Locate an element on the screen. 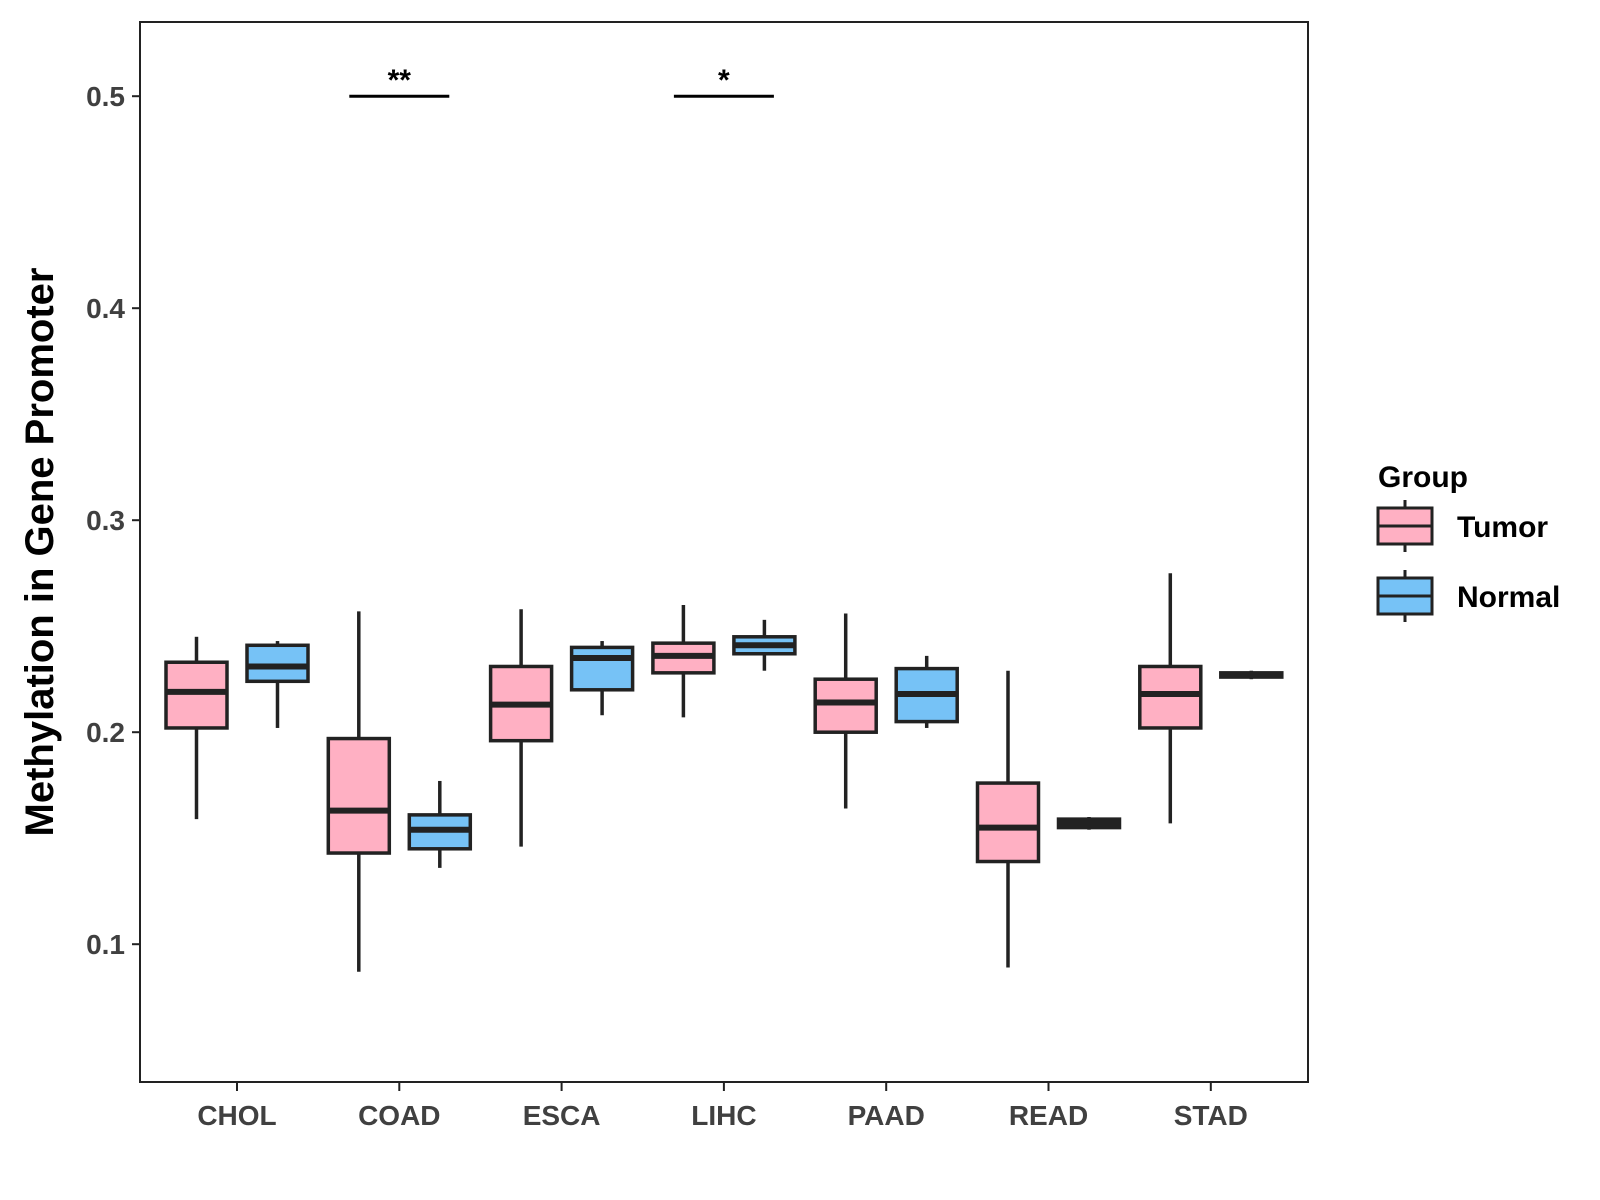 Image resolution: width=1600 pixels, height=1200 pixels. y-tick-label: 0.2 is located at coordinates (105, 732).